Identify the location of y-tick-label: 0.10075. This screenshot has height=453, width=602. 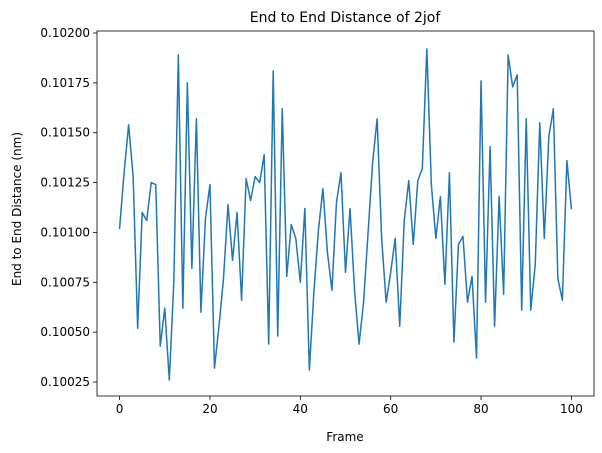
(65, 282).